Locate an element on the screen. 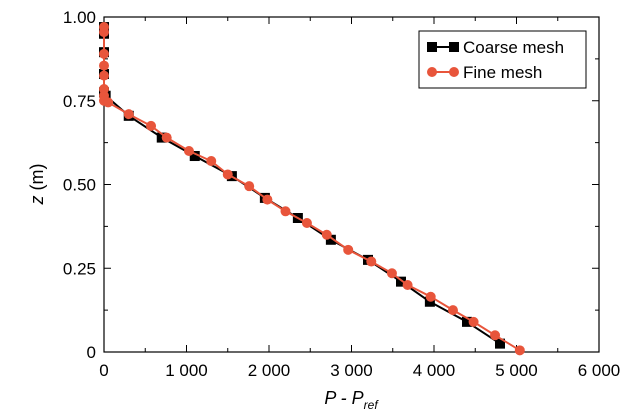  x-tick-label: 0 is located at coordinates (103, 370).